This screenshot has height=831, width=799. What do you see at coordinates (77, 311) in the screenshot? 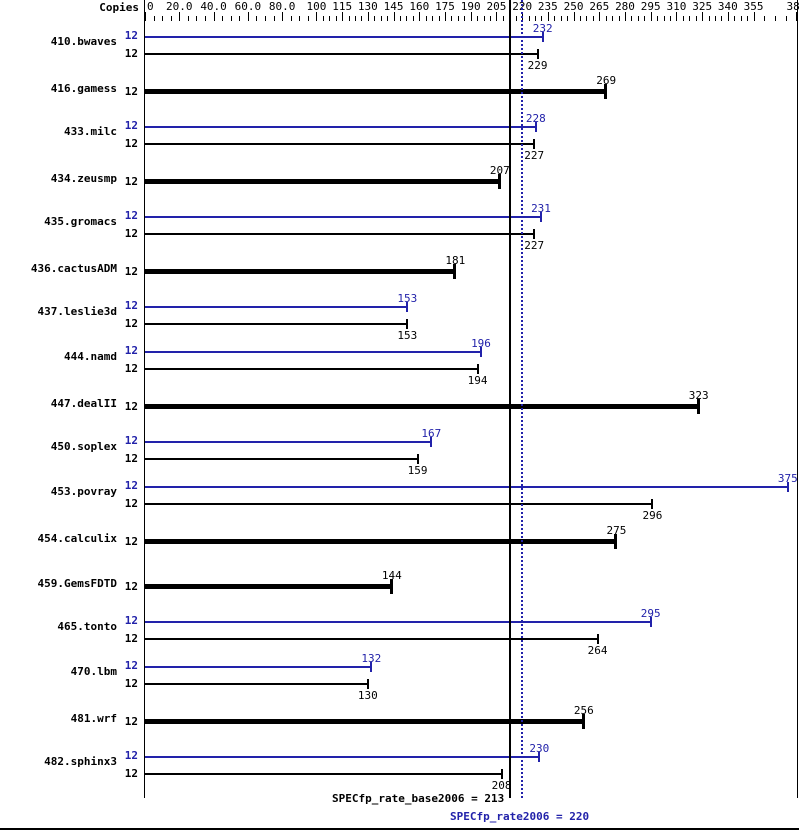
I see `benchmark-name: 437.leslie3d` at bounding box center [77, 311].